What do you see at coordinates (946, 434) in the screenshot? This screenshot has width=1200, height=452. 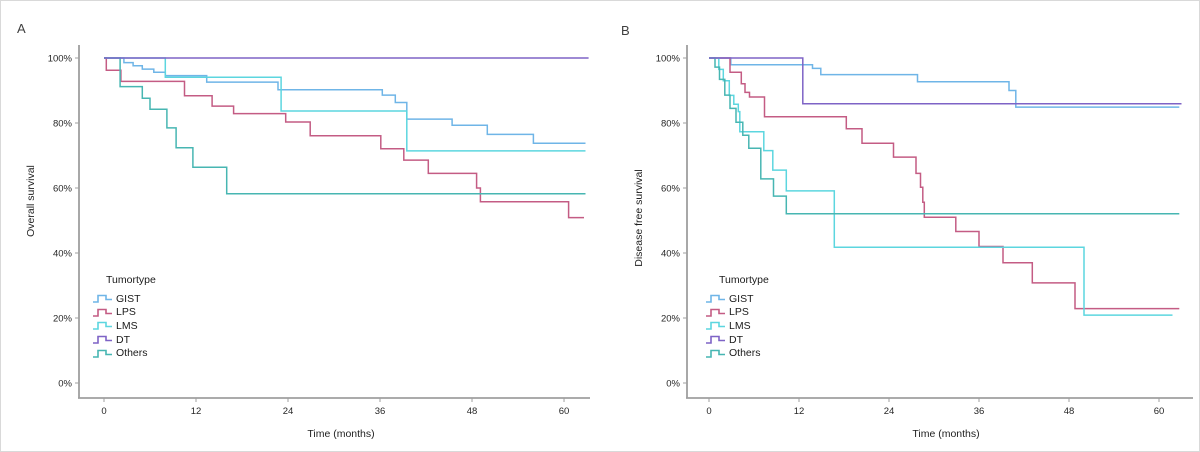 I see `x-axis-title-b: Time (months)` at bounding box center [946, 434].